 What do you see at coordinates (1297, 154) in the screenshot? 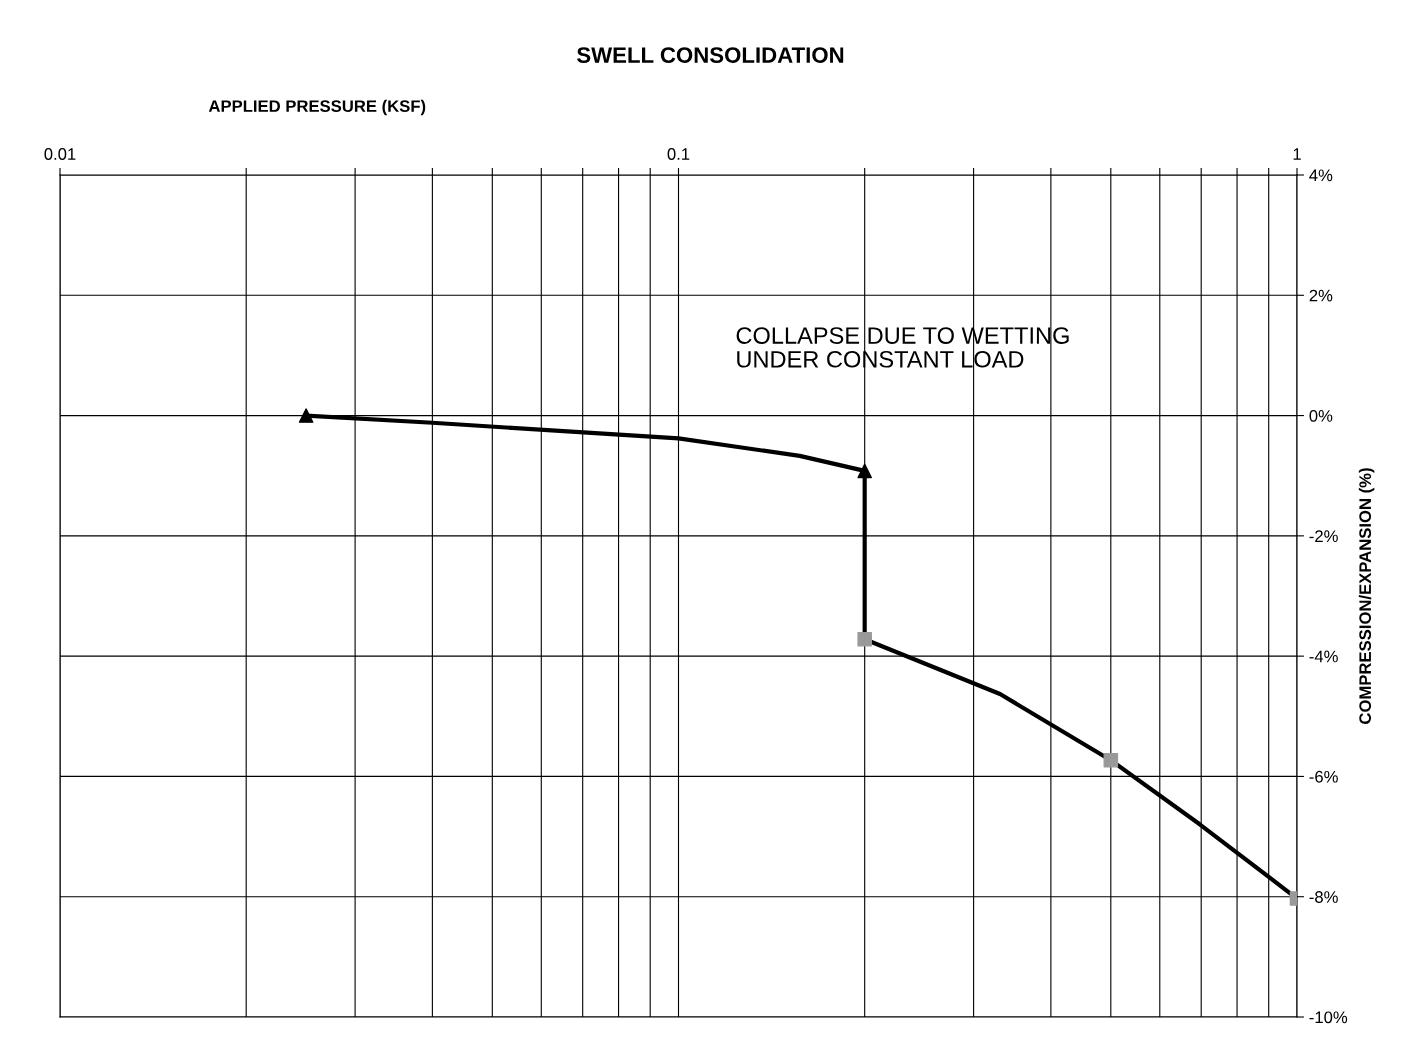
I see `x-tick-label: 1` at bounding box center [1297, 154].